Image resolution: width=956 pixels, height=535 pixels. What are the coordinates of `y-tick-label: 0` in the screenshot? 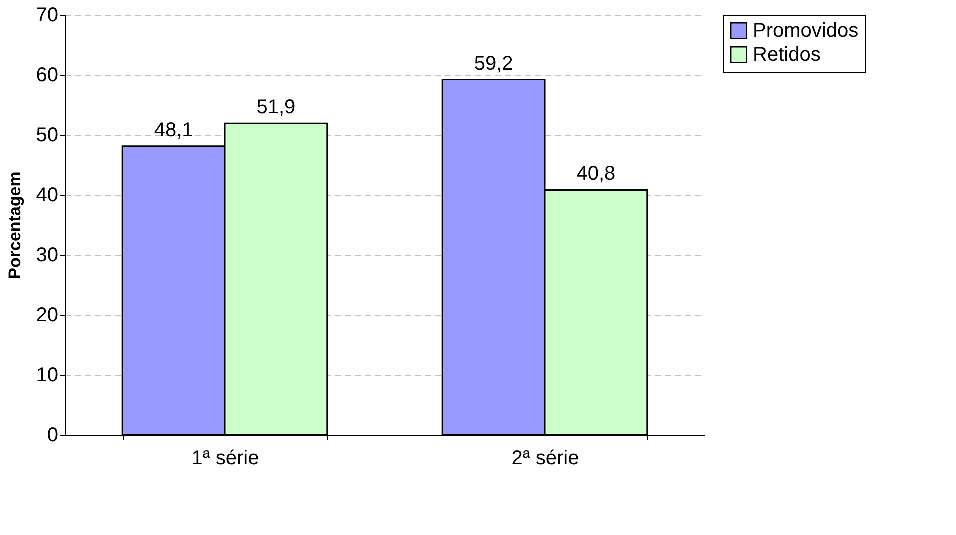 It's located at (52, 435).